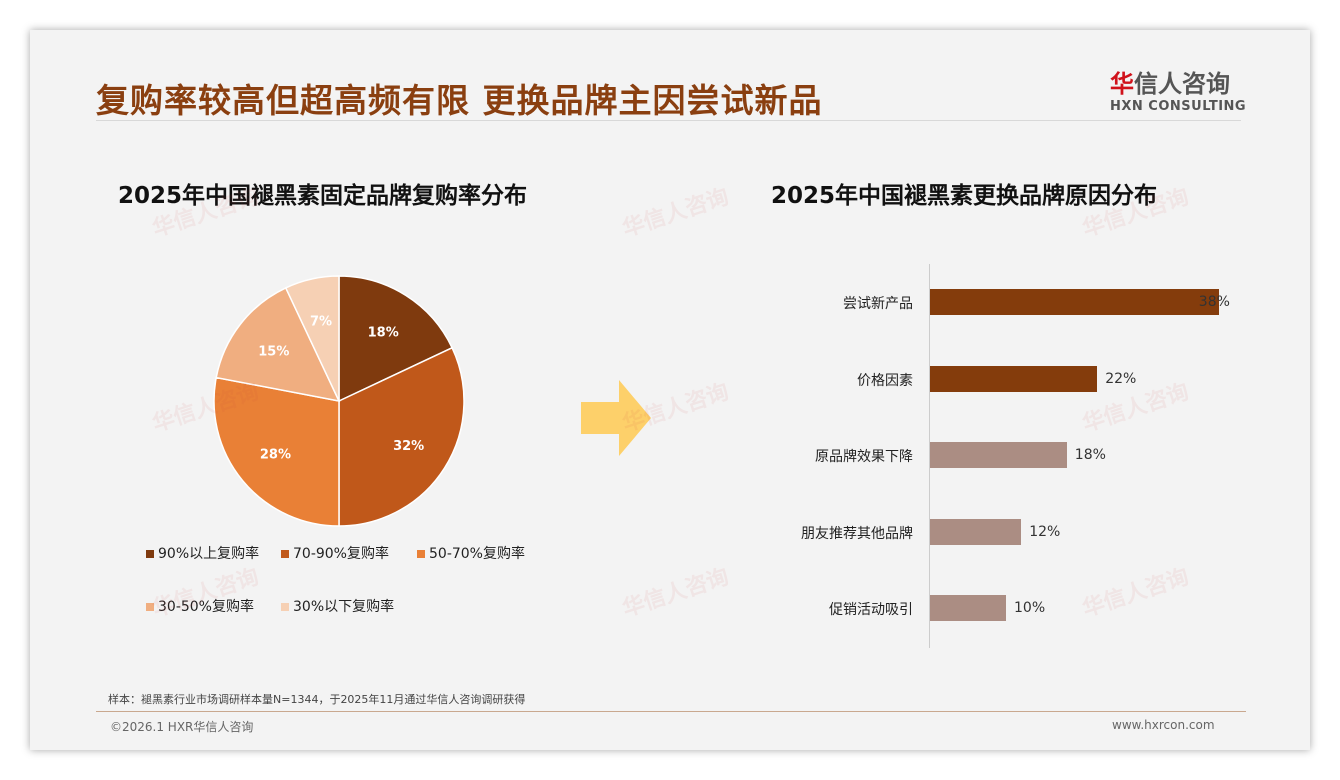 Image resolution: width=1340 pixels, height=780 pixels. I want to click on pie-title: 2025年中国褪黑素固定品牌复购率分布, so click(323, 196).